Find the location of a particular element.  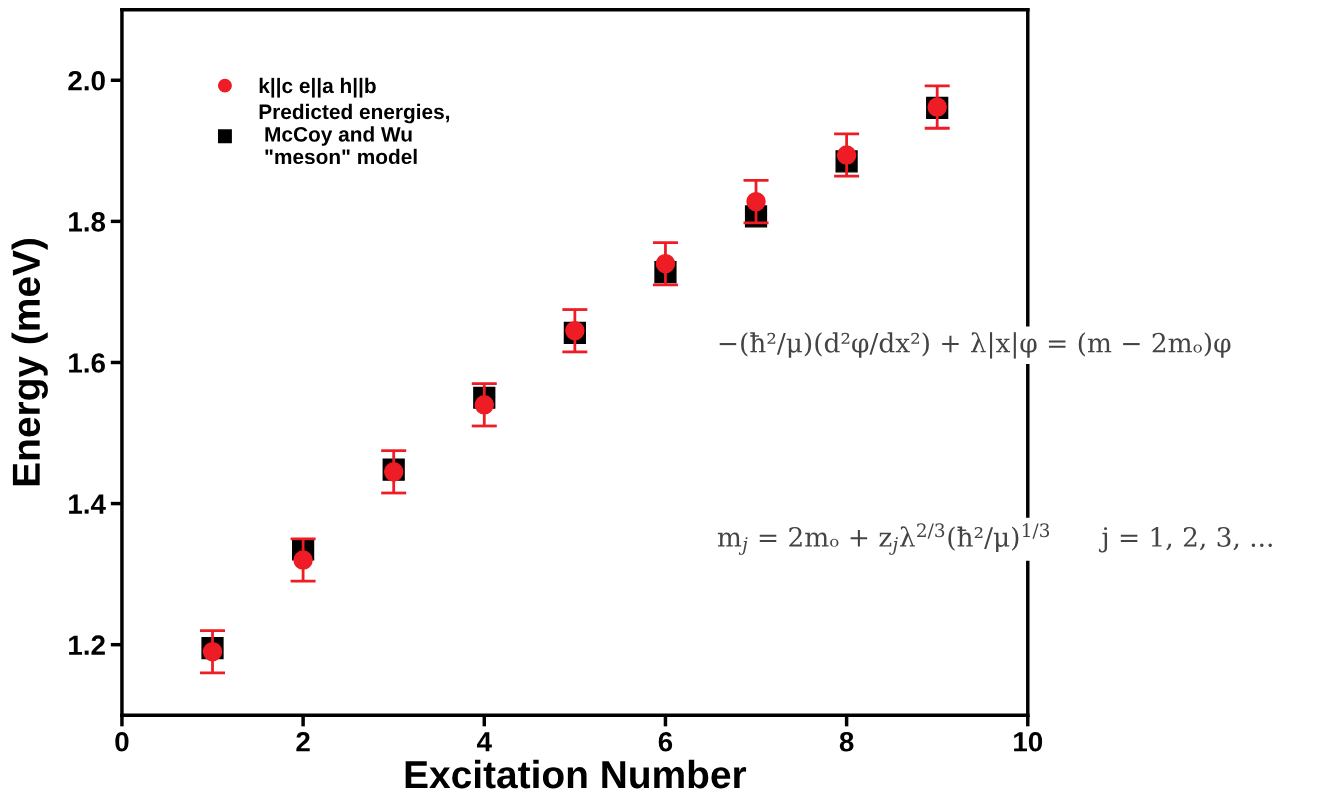

annotation: −(ħ²/μ)(d²φ/dx²) + λ|x|φ = (m − 2mₒ)φ is located at coordinates (975, 345).